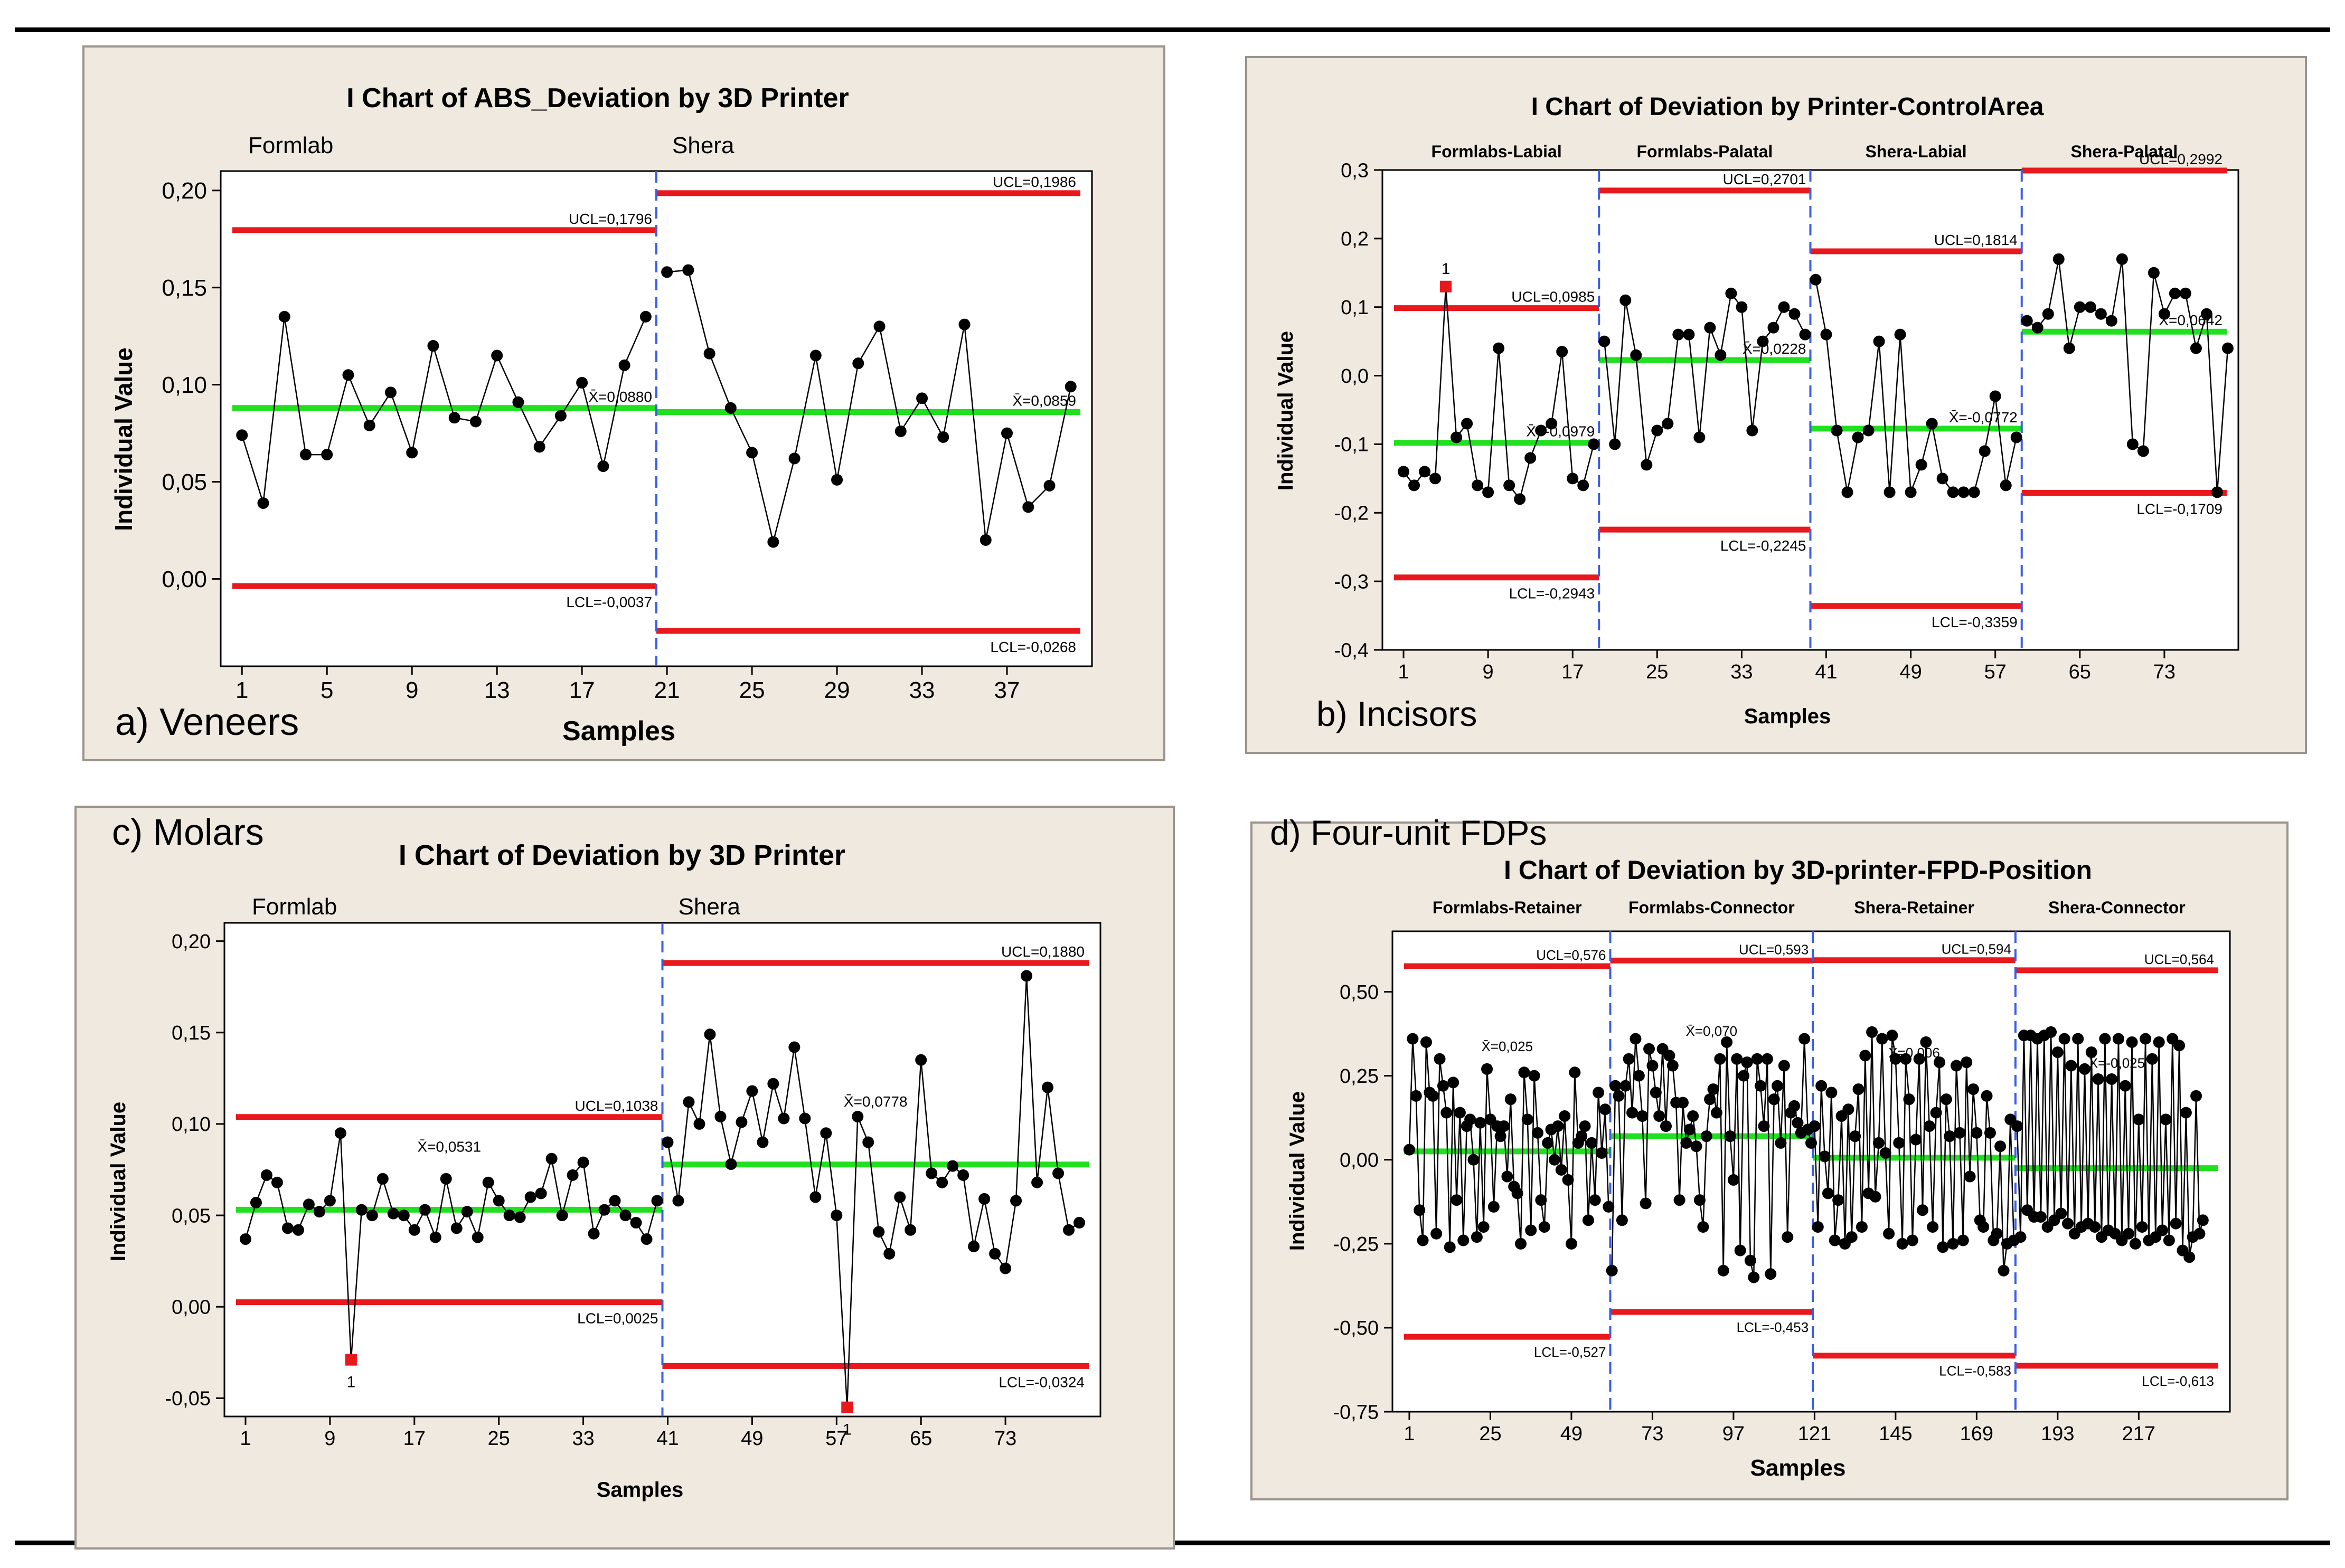 Image resolution: width=2345 pixels, height=1568 pixels. What do you see at coordinates (1355, 239) in the screenshot?
I see `y-tick-label: 0,2` at bounding box center [1355, 239].